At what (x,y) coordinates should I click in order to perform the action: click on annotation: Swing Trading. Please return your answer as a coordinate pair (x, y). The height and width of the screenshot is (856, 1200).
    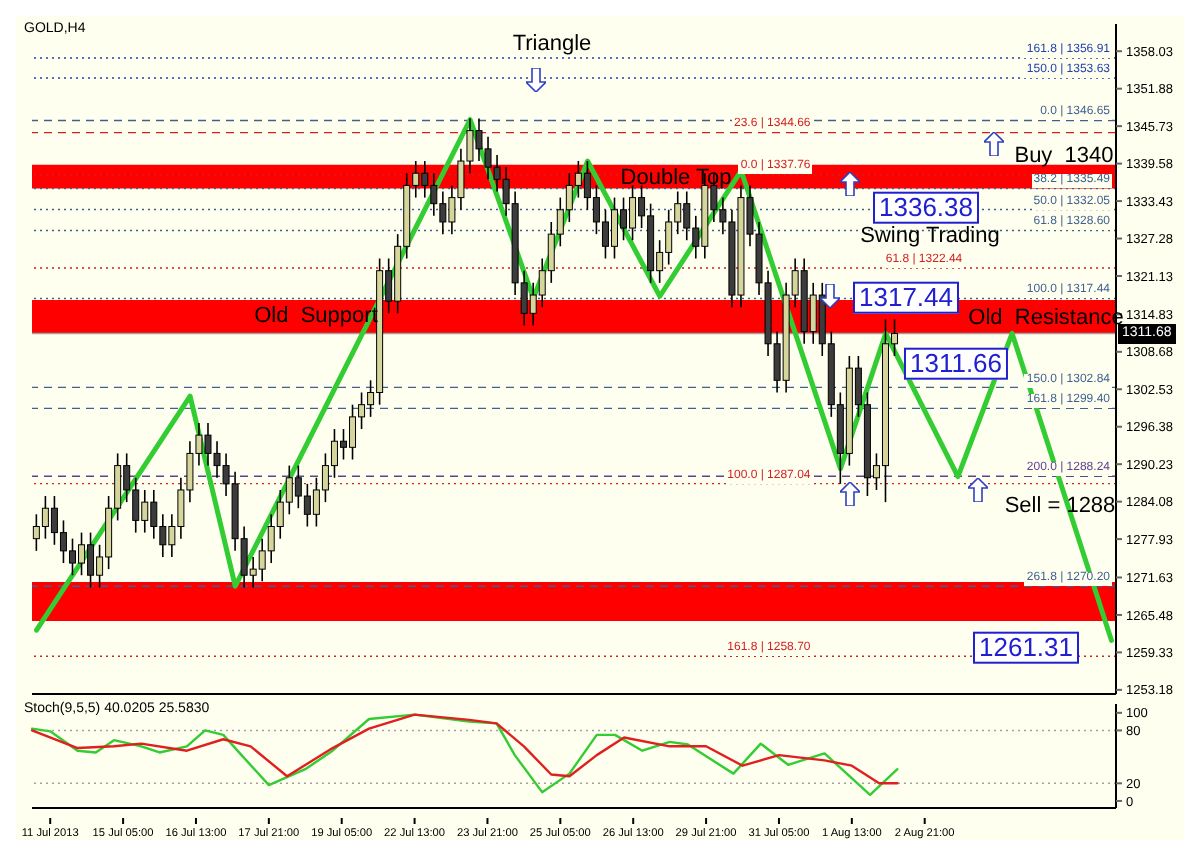
    Looking at the image, I should click on (930, 236).